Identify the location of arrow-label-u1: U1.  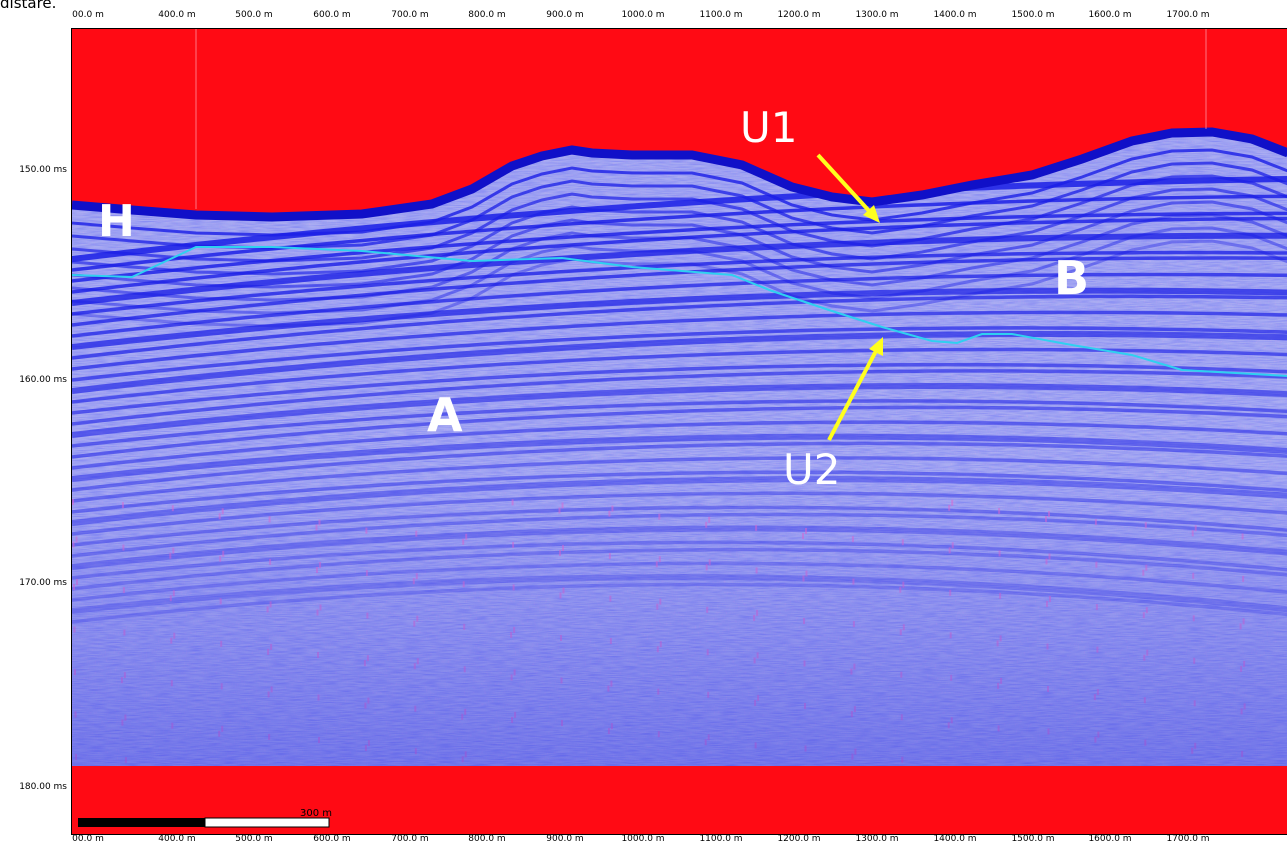
(768, 127).